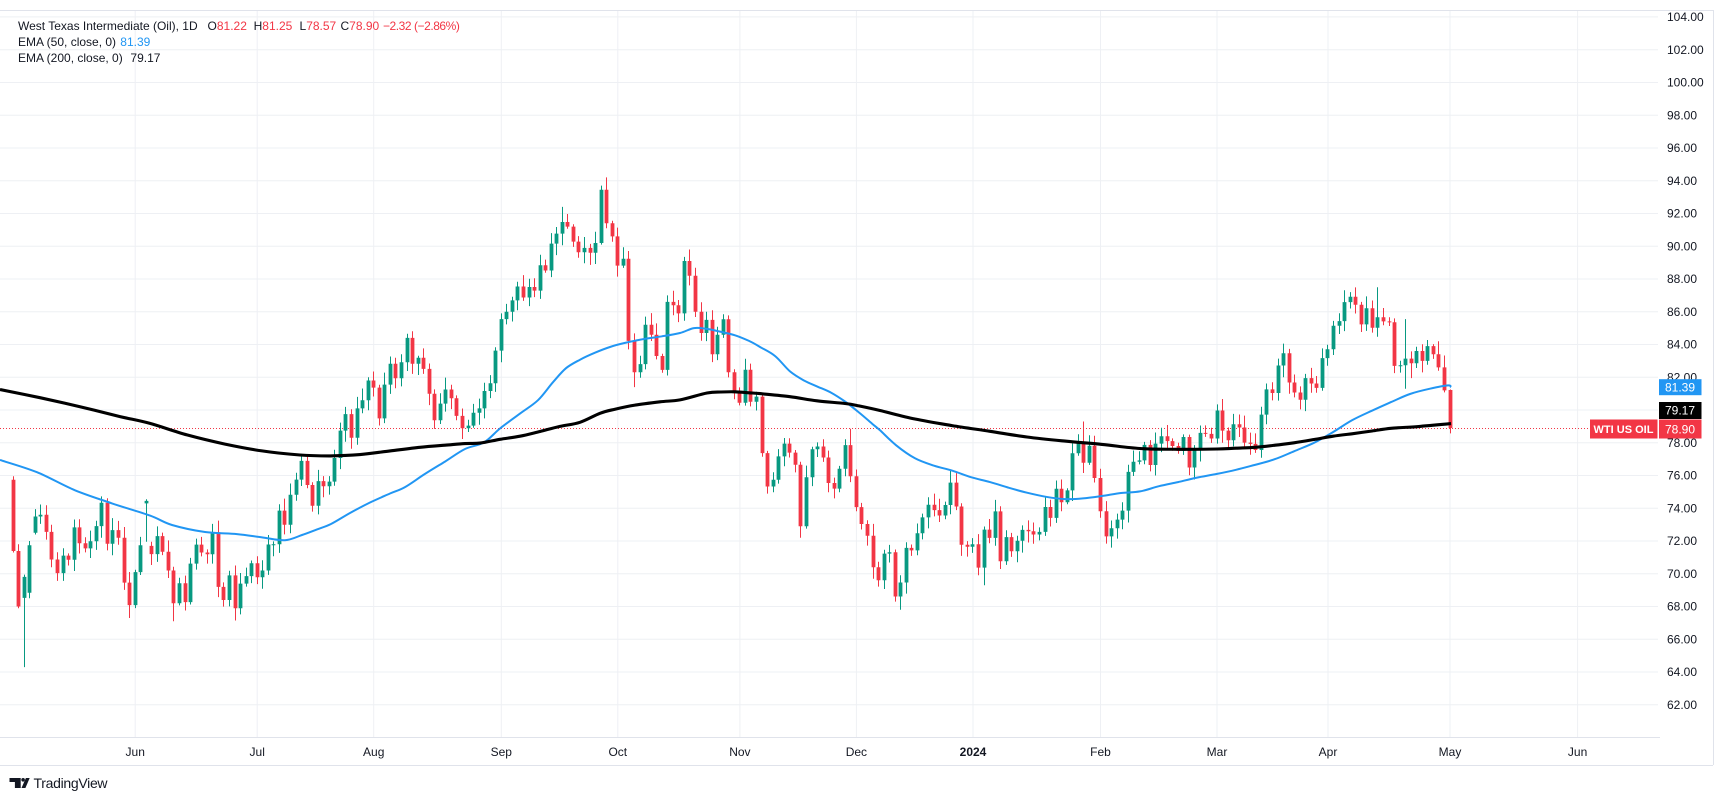 The image size is (1723, 806). I want to click on svg-text: Nov, so click(739, 752).